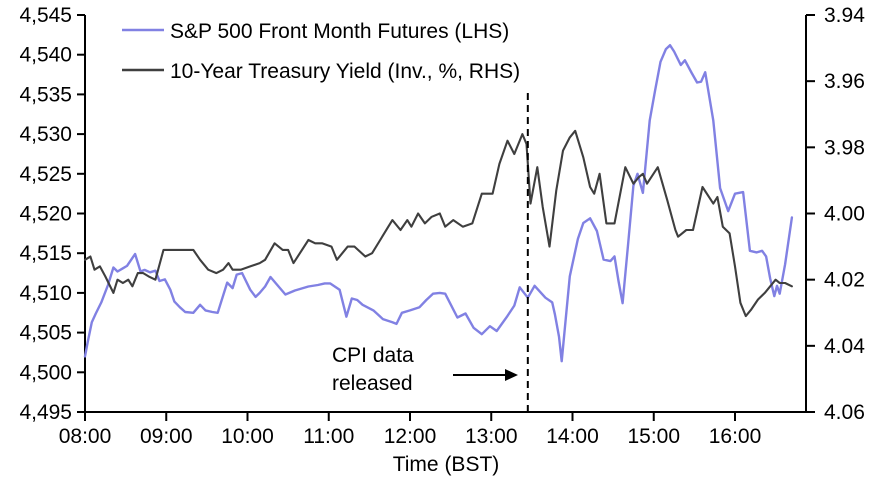 The width and height of the screenshot is (880, 482). What do you see at coordinates (45, 372) in the screenshot?
I see `left-axis-tick-label: 4,500` at bounding box center [45, 372].